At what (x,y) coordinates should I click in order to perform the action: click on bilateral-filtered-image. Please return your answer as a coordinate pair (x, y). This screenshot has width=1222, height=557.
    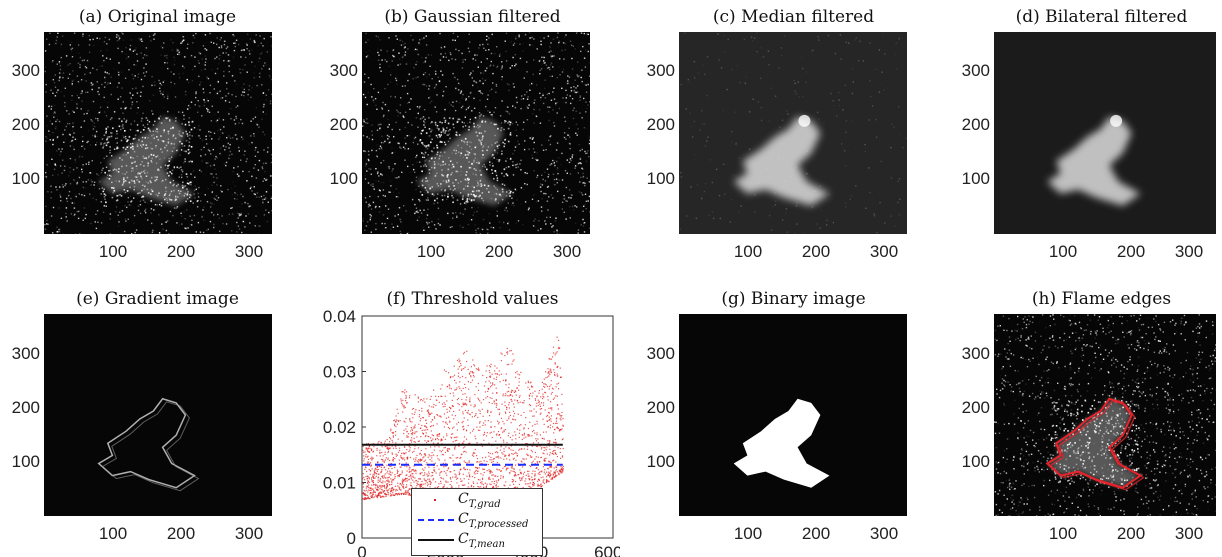
    Looking at the image, I should click on (1105, 133).